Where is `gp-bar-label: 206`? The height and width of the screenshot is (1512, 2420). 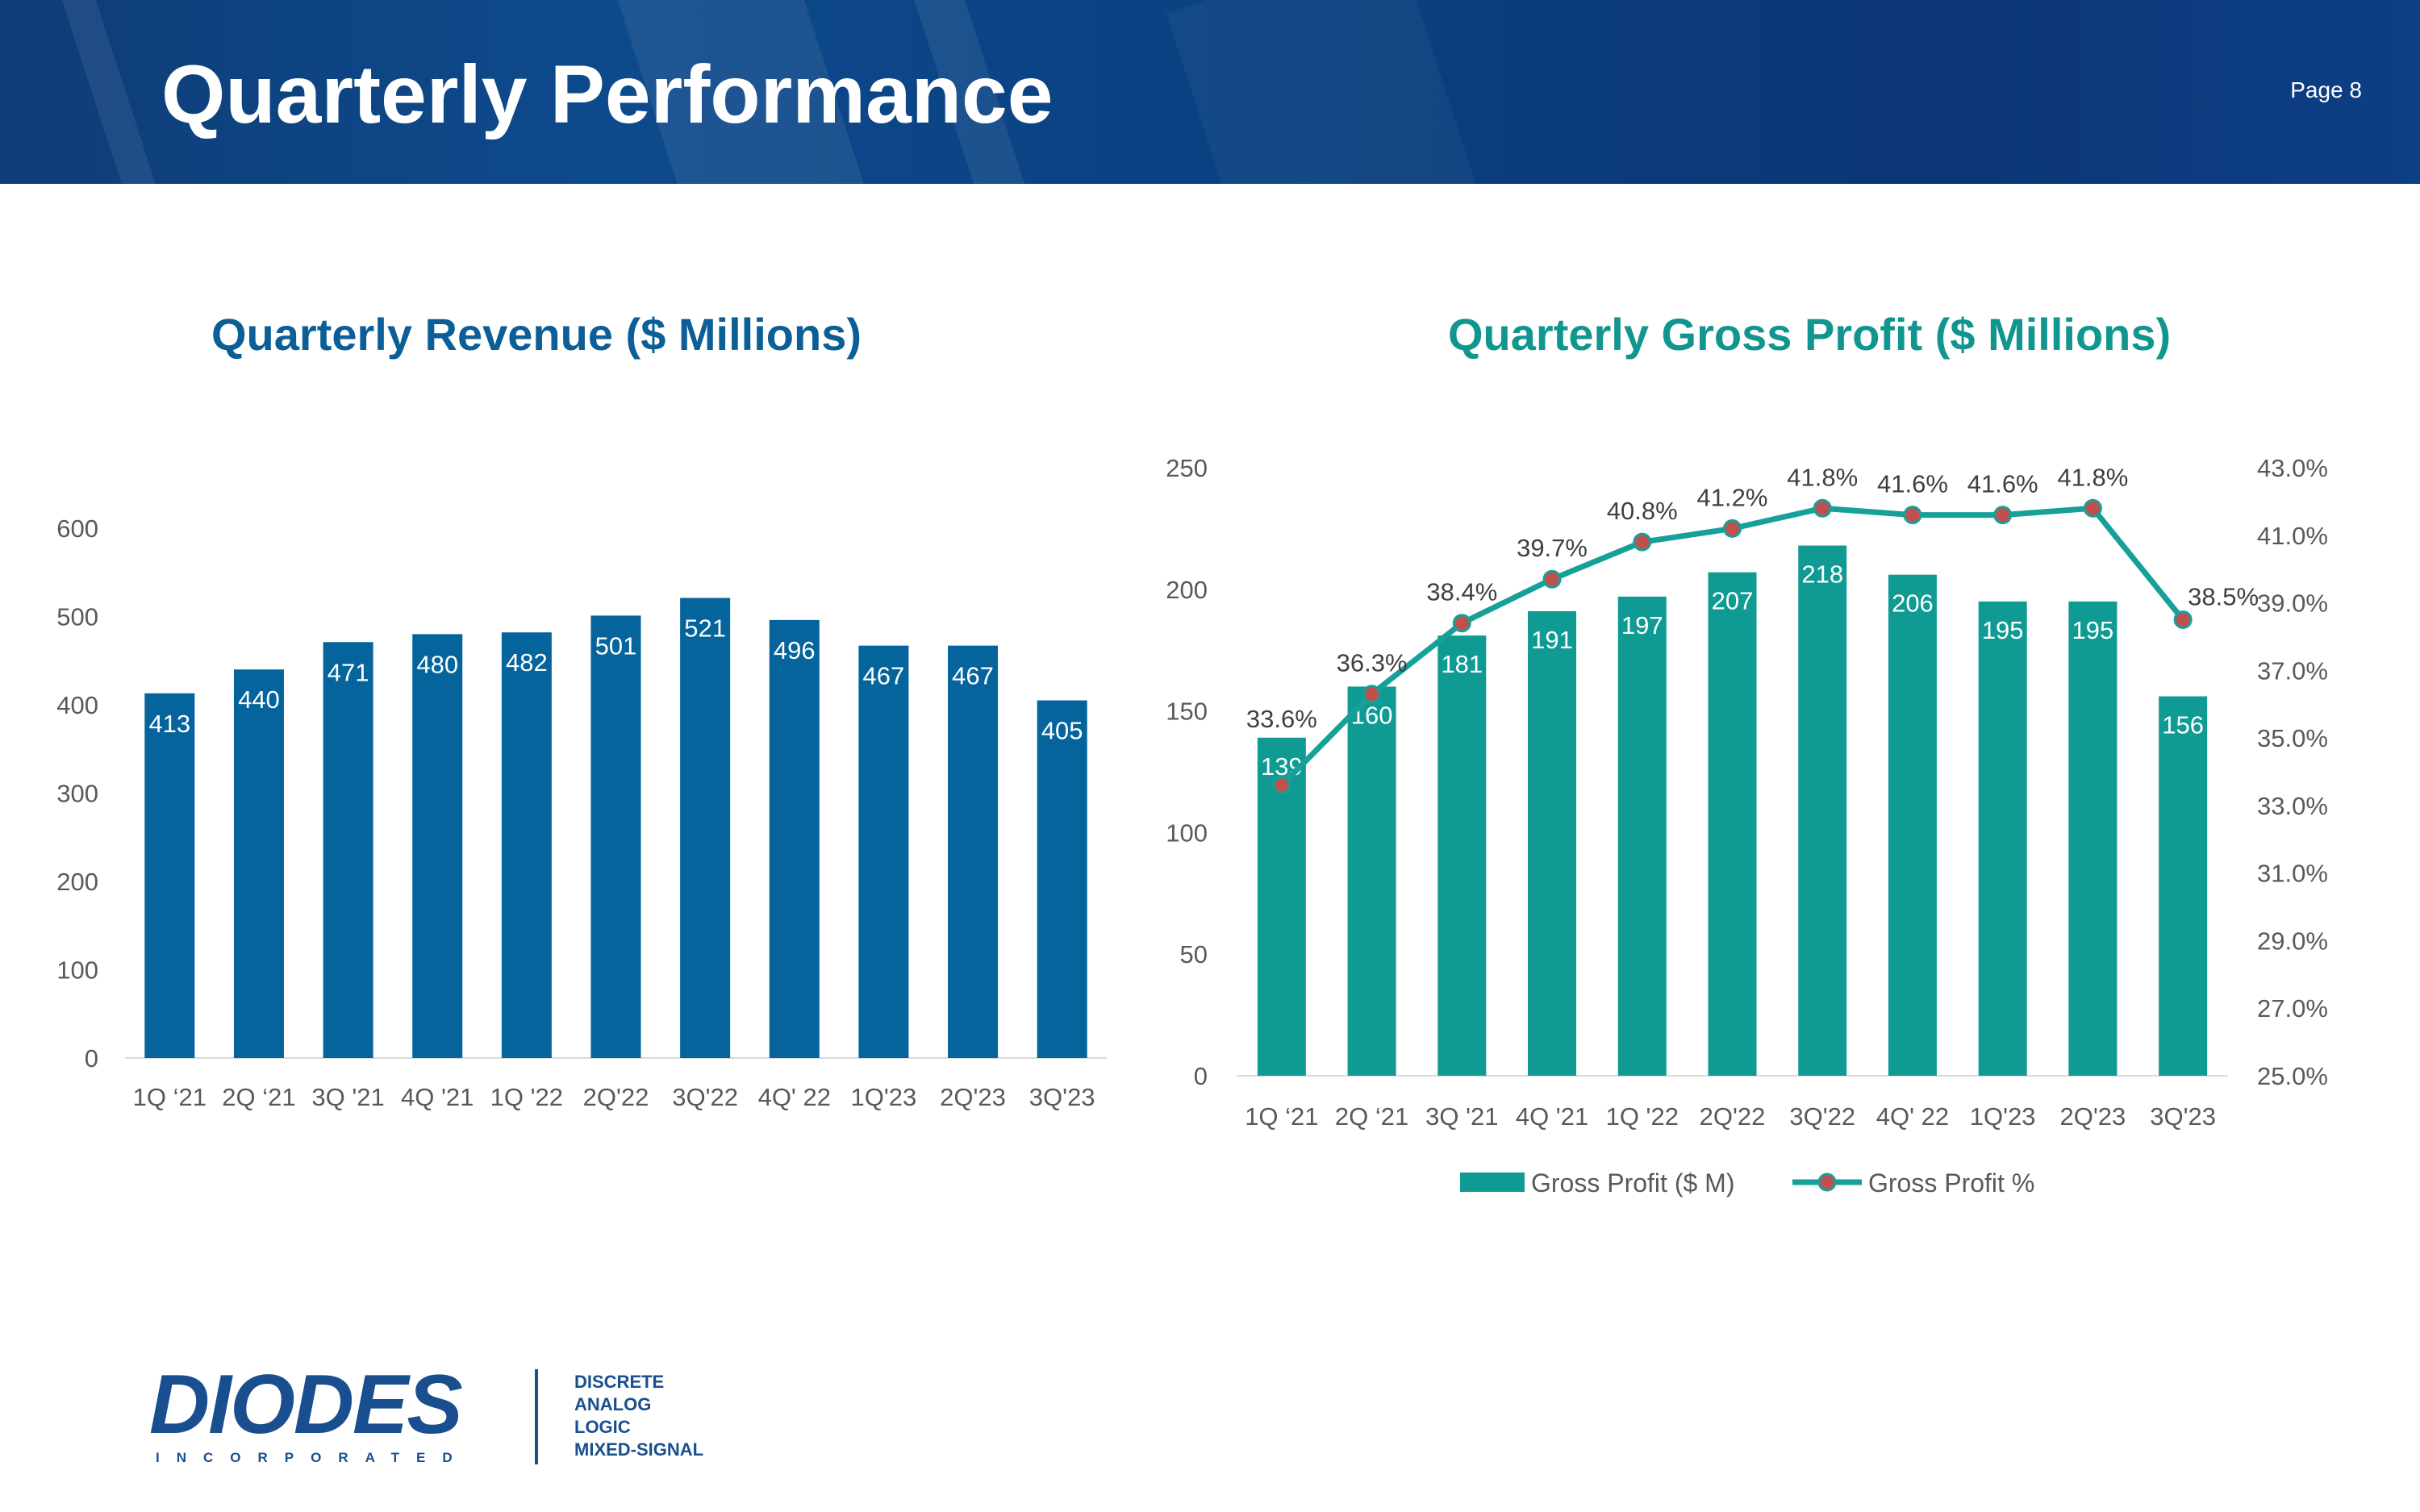
gp-bar-label: 206 is located at coordinates (1913, 603).